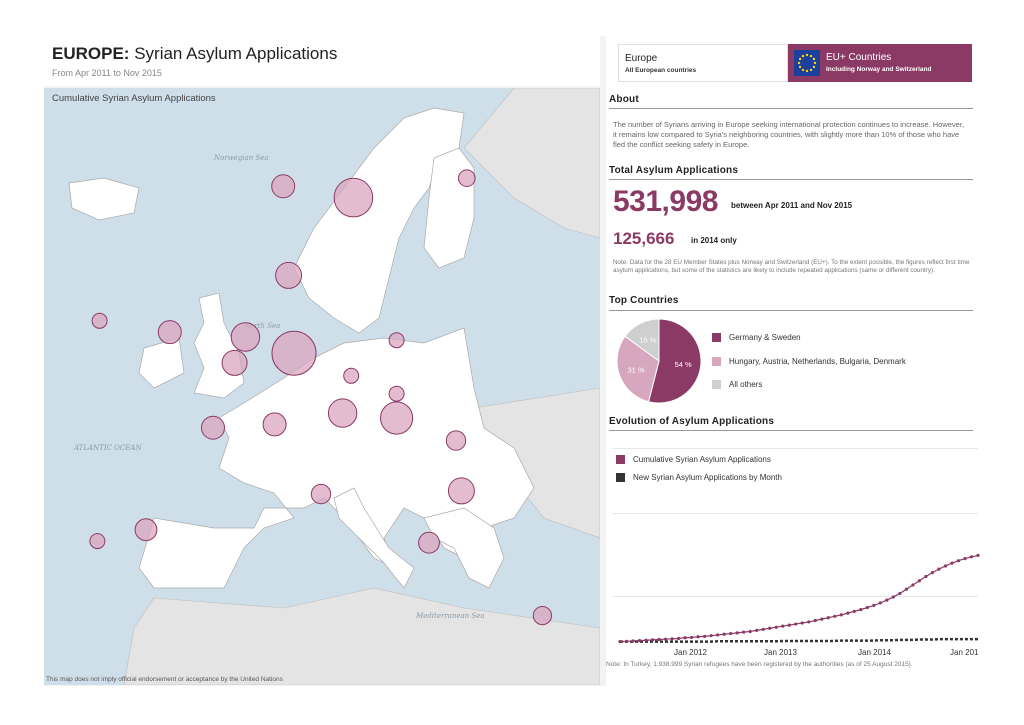 The width and height of the screenshot is (1024, 725). Describe the element at coordinates (234, 362) in the screenshot. I see `bubble-belgium` at that location.